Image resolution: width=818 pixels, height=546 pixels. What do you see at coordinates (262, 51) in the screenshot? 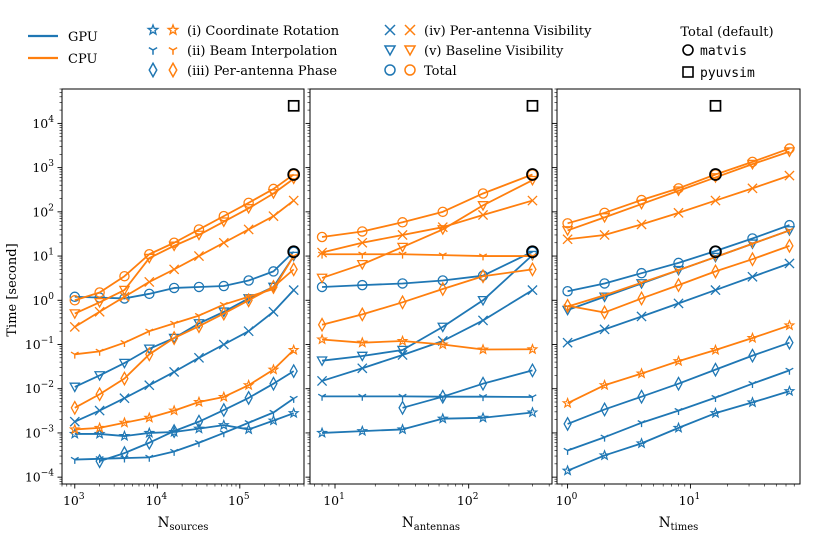
I see `legend-label-component-2: (ii) Beam Interpolation` at bounding box center [262, 51].